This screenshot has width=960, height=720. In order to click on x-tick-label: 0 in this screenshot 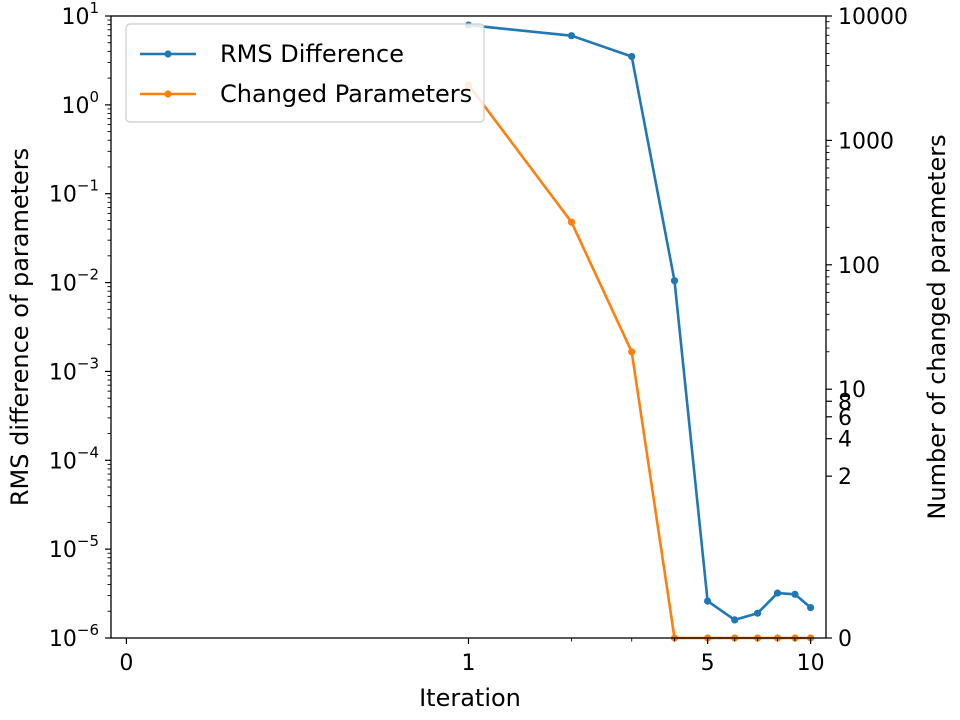, I will do `click(126, 663)`.